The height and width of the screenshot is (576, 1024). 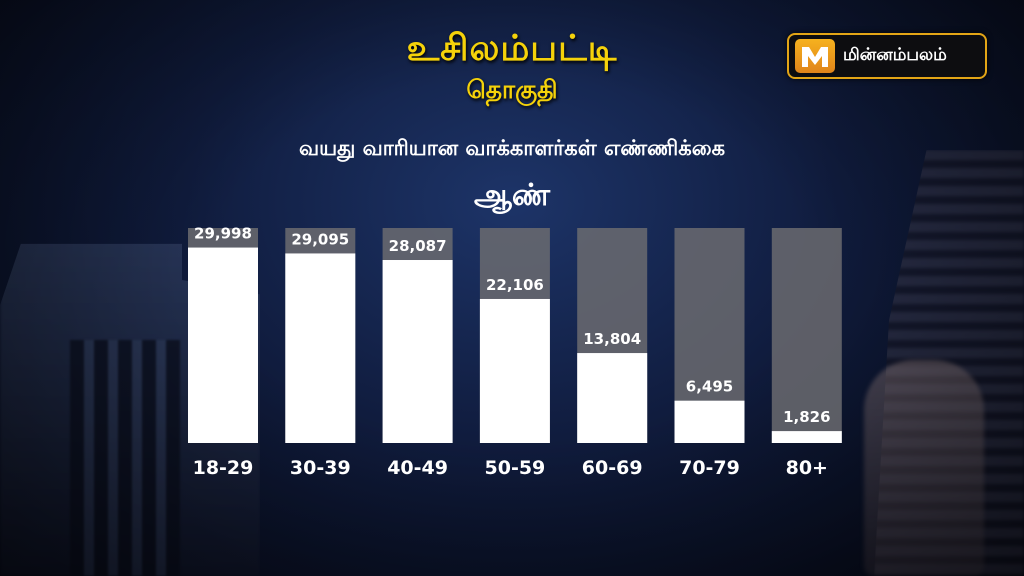 What do you see at coordinates (815, 56) in the screenshot?
I see `m-logo-icon` at bounding box center [815, 56].